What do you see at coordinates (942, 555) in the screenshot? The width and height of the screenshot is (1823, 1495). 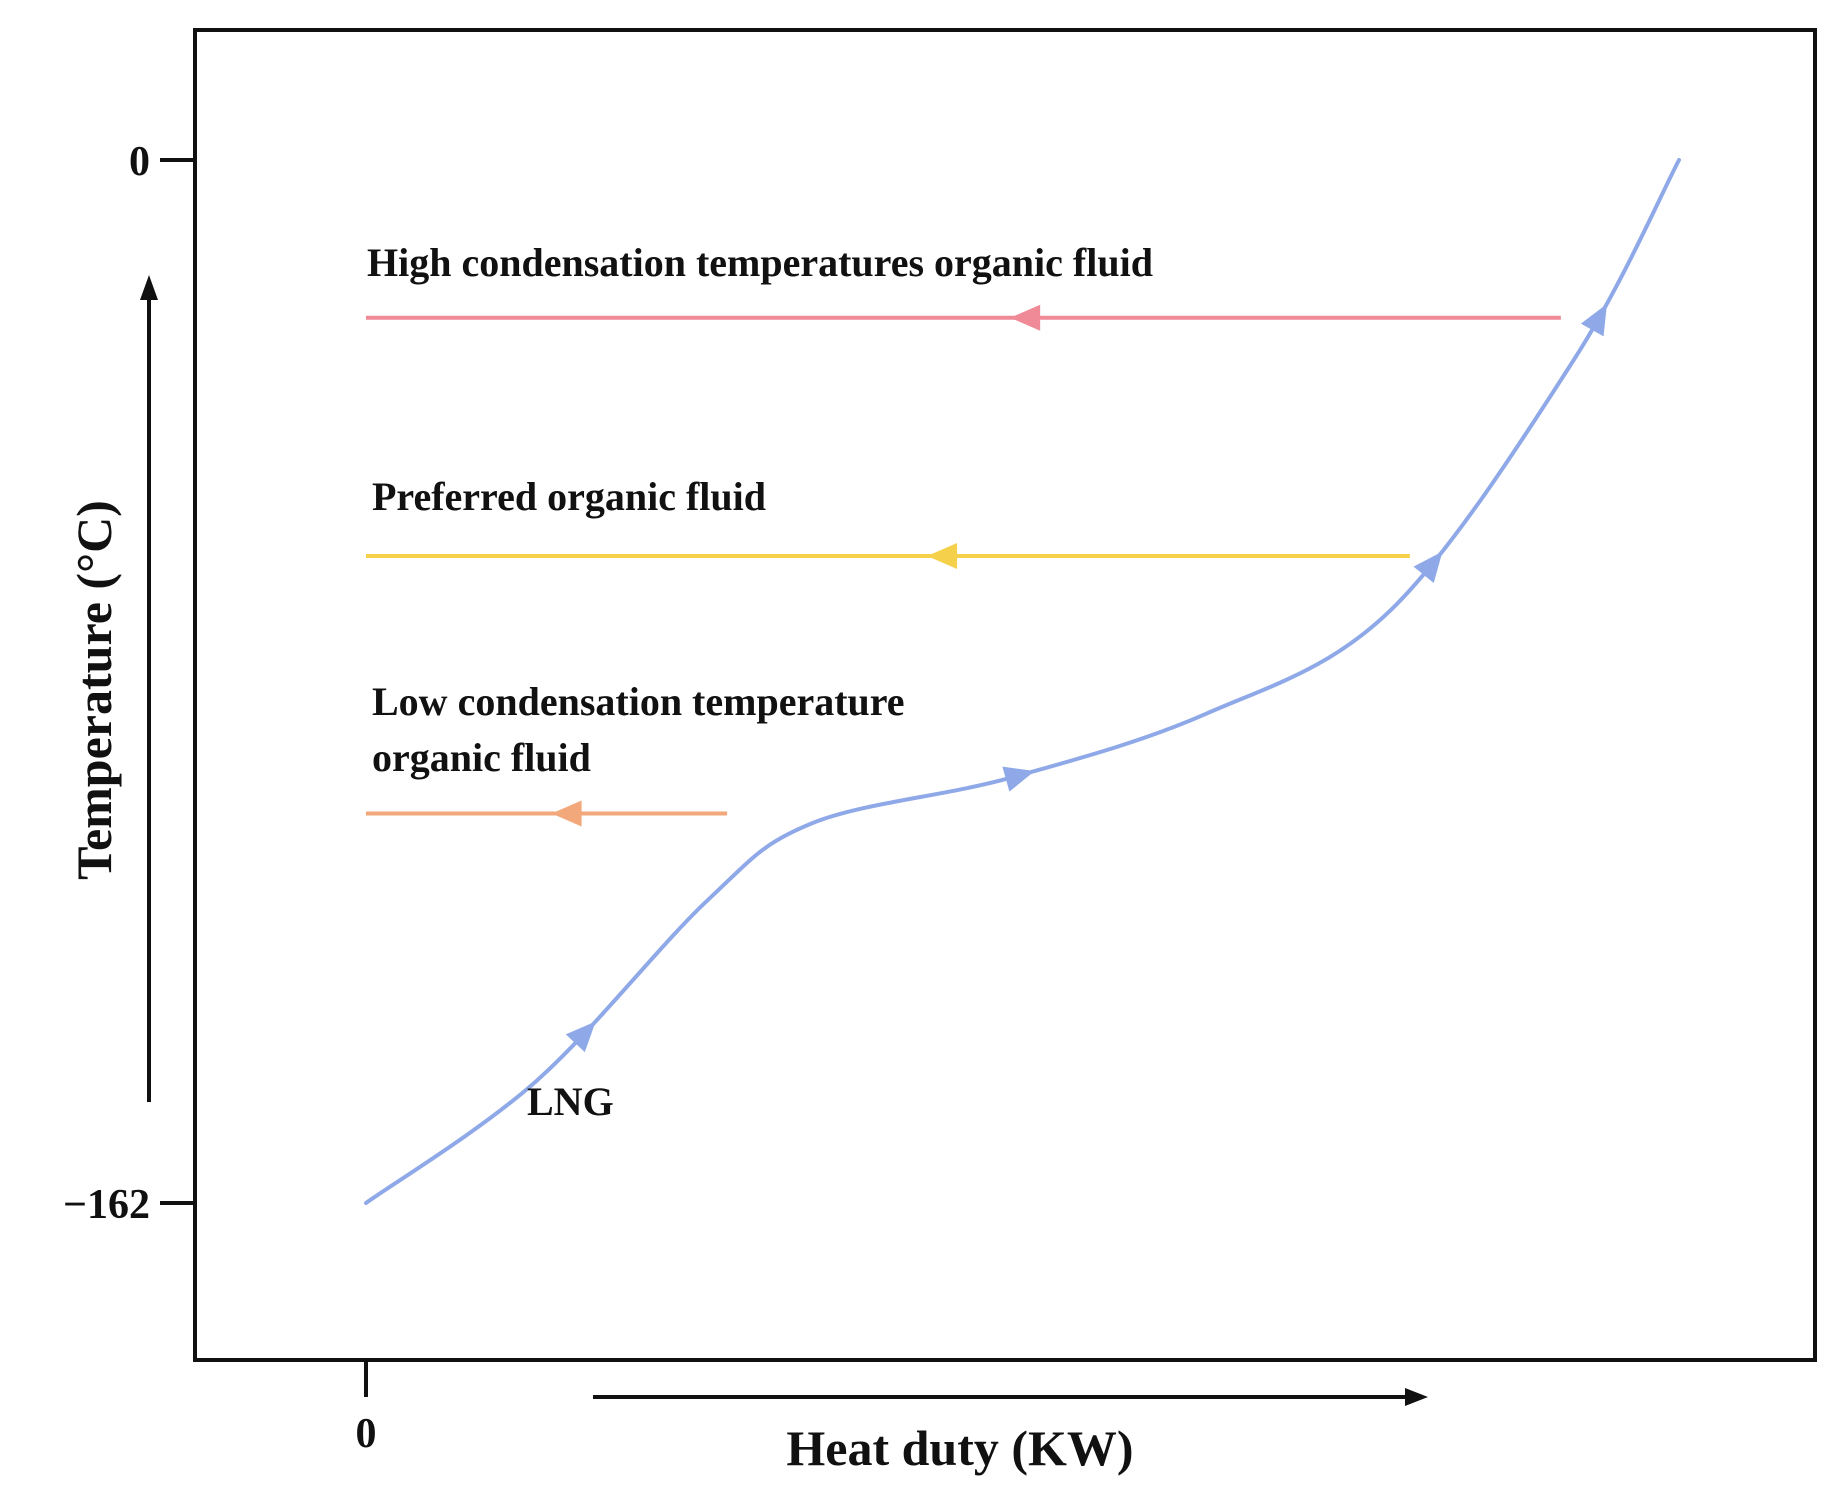 I see `preferred-fluid-arrowhead` at bounding box center [942, 555].